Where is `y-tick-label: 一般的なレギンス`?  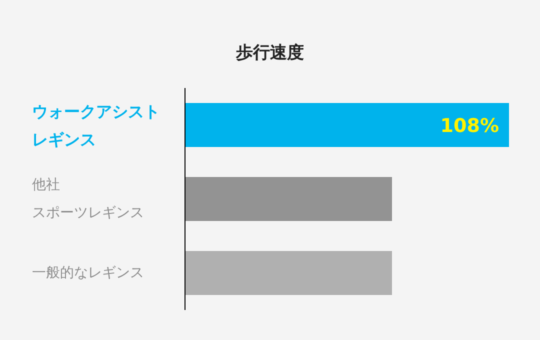 y-tick-label: 一般的なレギンス is located at coordinates (88, 273).